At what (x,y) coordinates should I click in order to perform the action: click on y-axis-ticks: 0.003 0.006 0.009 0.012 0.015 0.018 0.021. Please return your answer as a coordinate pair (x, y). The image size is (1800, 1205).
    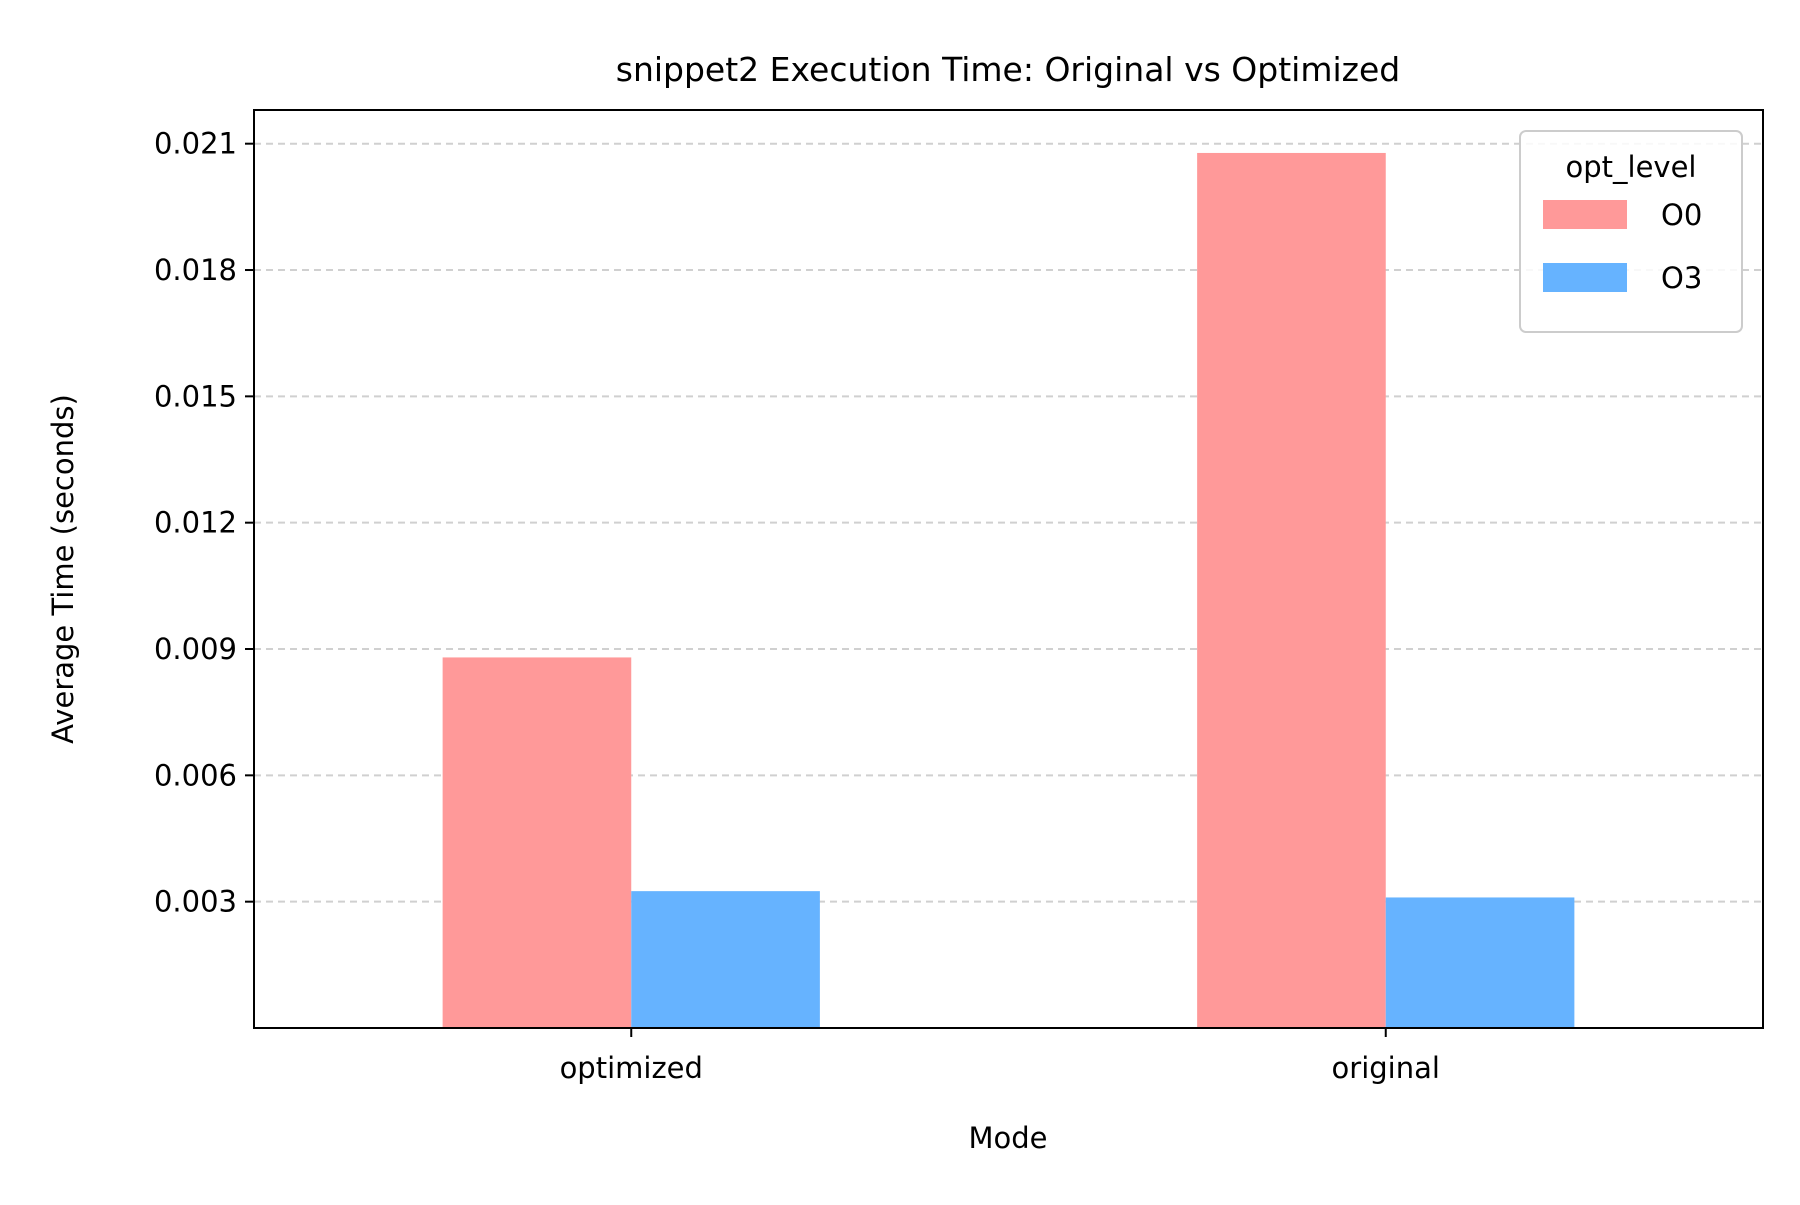
    Looking at the image, I should click on (204, 523).